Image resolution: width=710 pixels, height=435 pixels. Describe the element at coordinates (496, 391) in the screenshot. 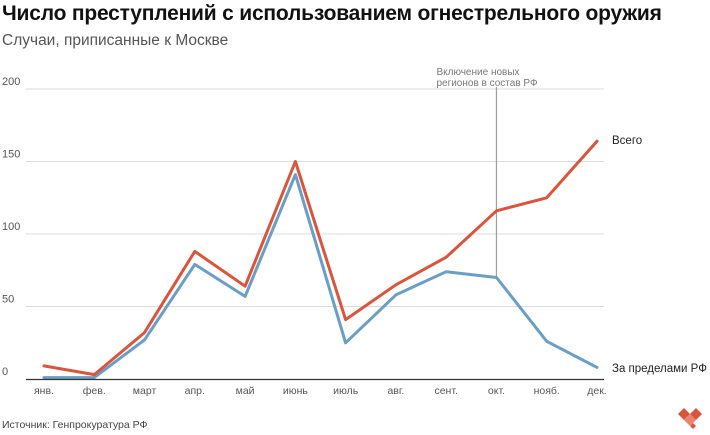

I see `x-tick-label: окт.` at that location.